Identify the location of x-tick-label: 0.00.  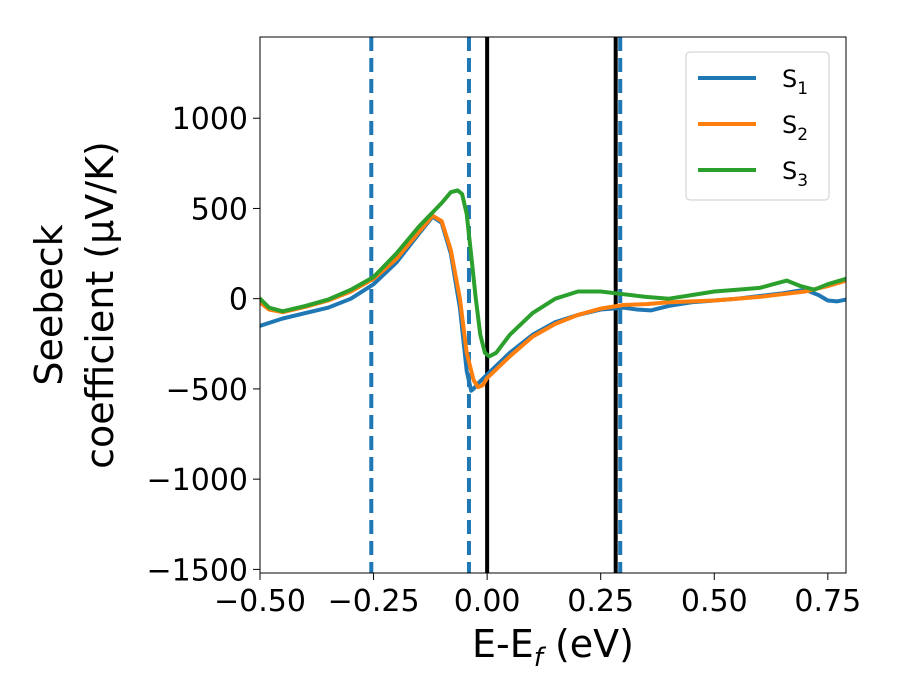
(487, 601).